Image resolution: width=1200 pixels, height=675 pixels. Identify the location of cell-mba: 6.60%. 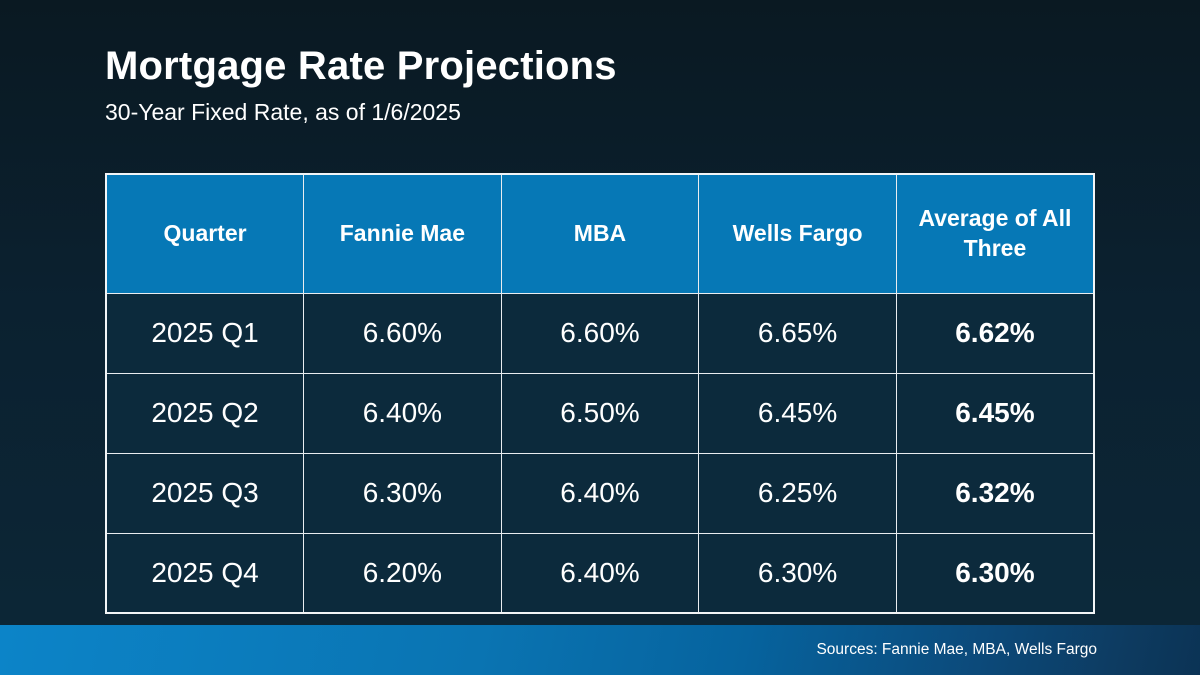
(600, 333).